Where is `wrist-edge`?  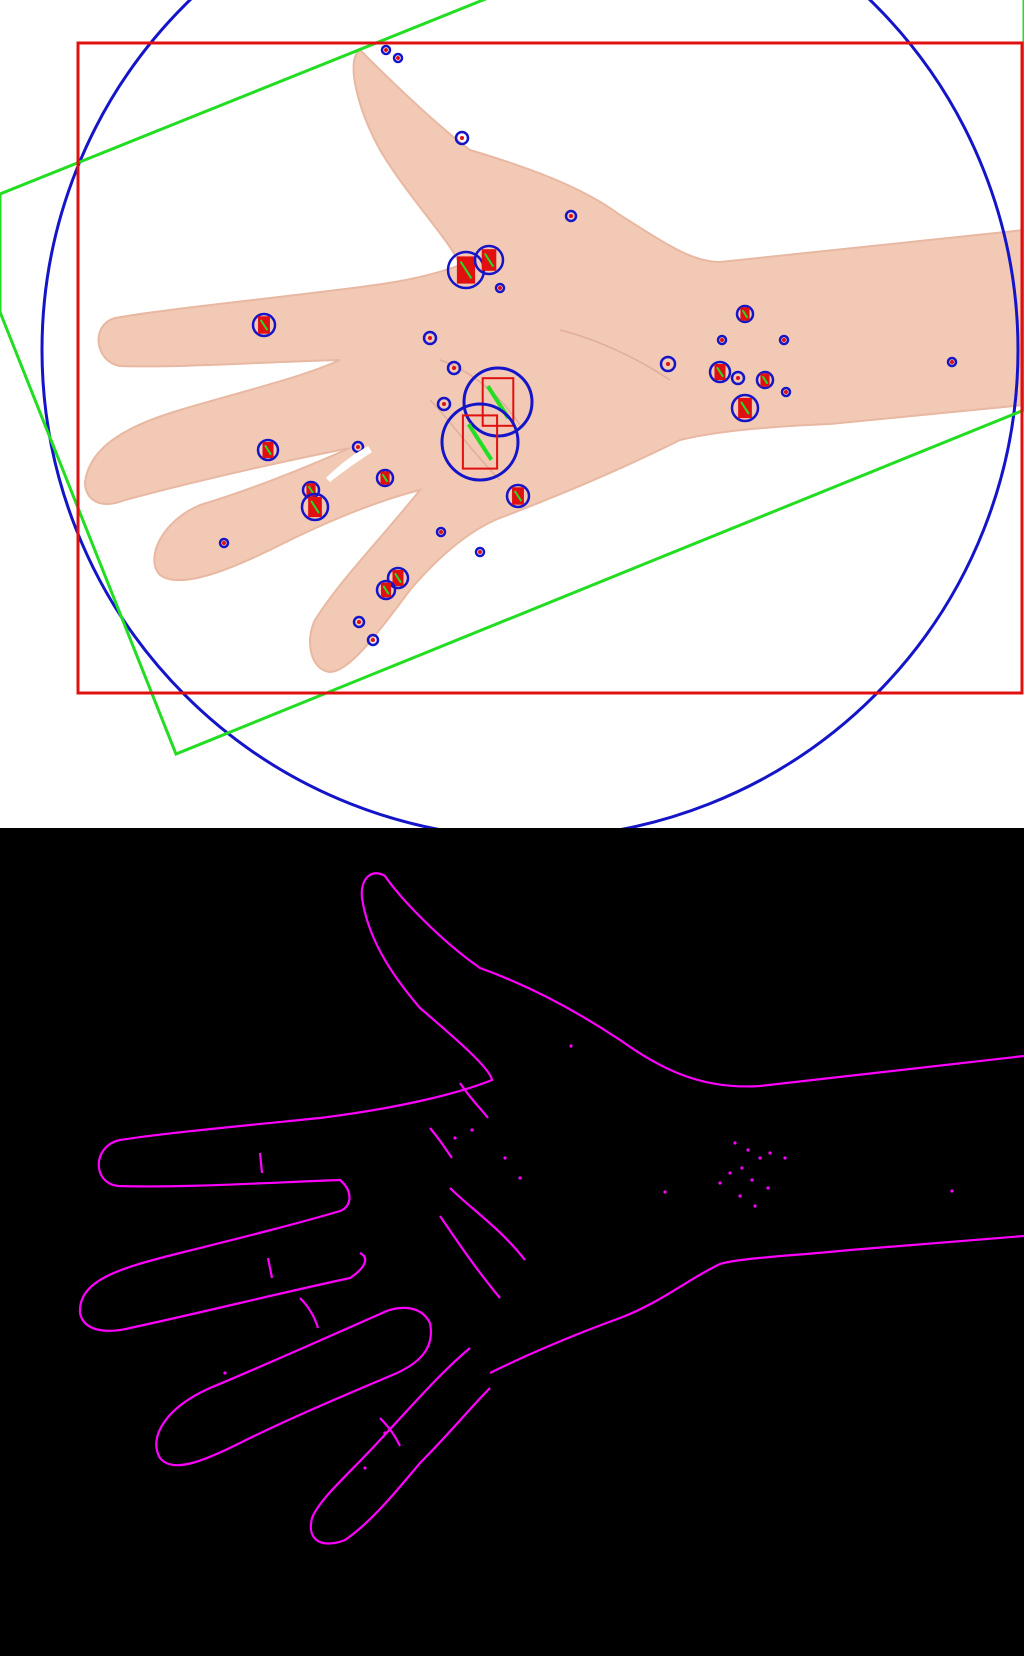
wrist-edge is located at coordinates (756, 1304).